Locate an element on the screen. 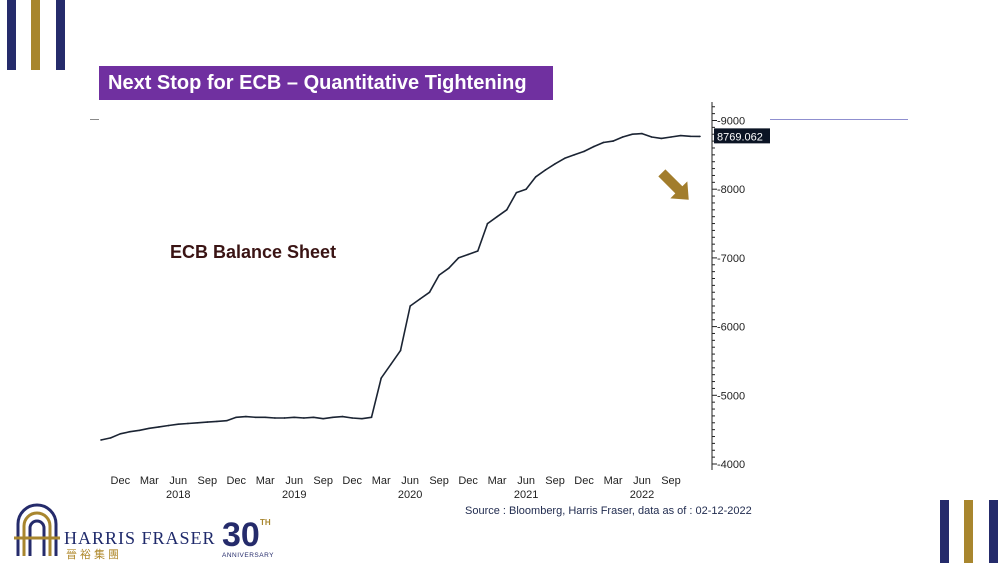 Image resolution: width=1000 pixels, height=563 pixels. x-year-label: 2022 is located at coordinates (642, 495).